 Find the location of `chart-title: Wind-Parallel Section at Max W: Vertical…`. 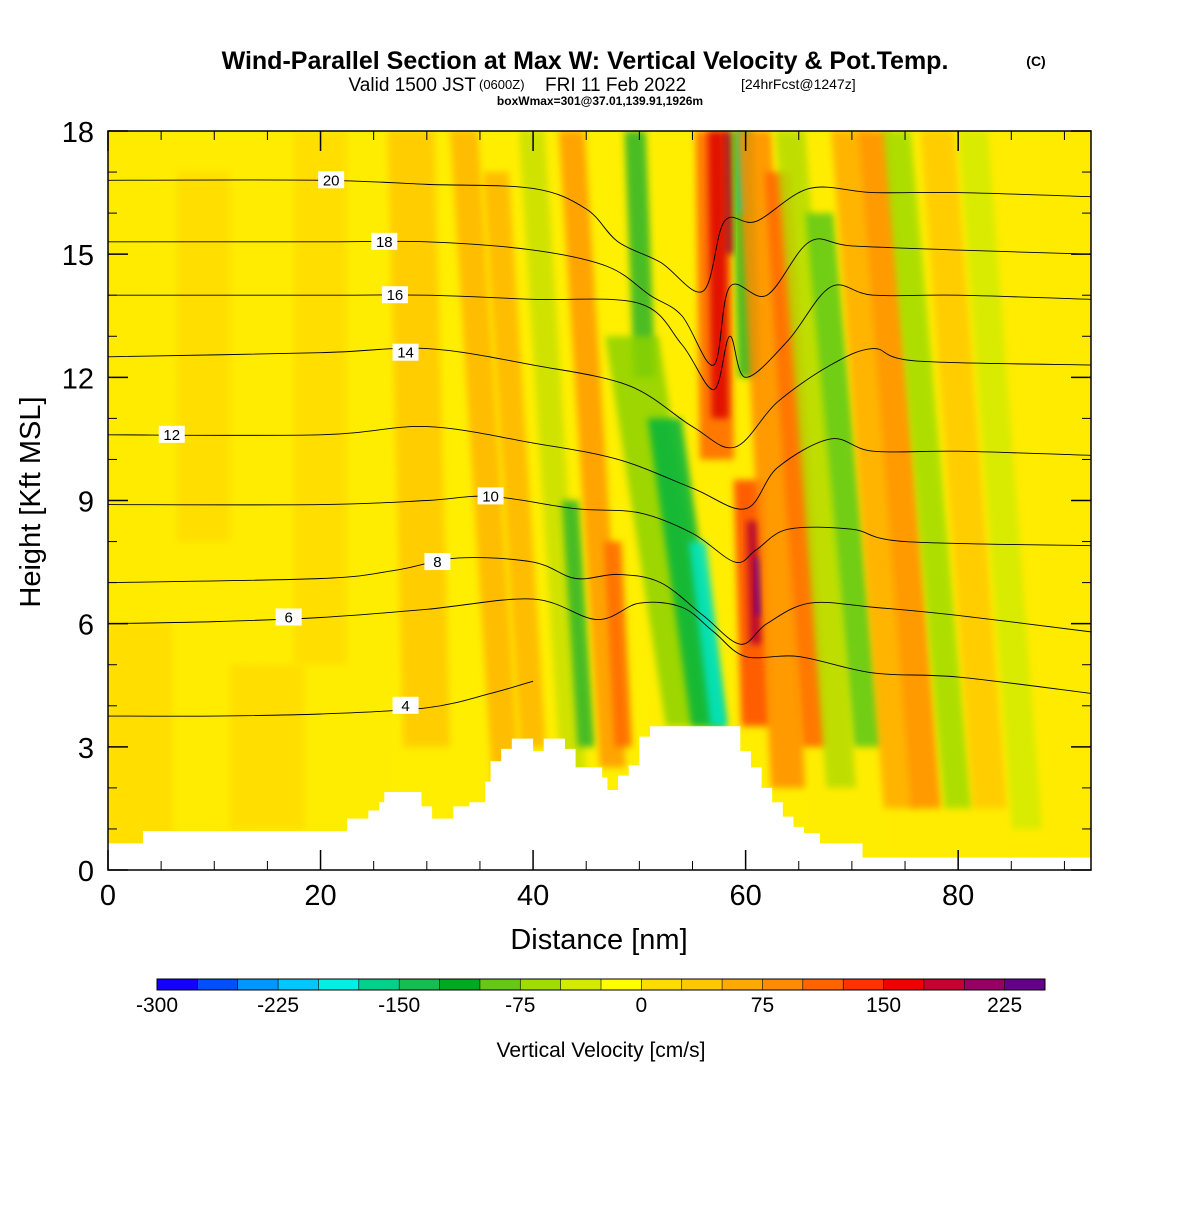

chart-title: Wind-Parallel Section at Max W: Vertical… is located at coordinates (585, 61).